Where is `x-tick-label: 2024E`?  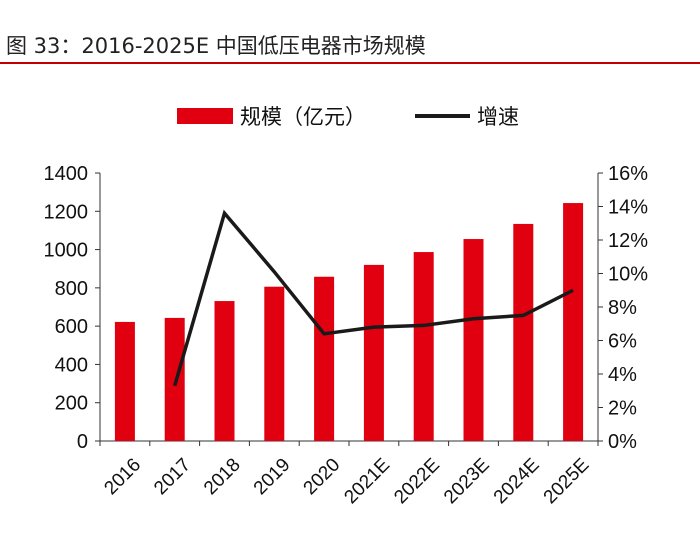
x-tick-label: 2024E is located at coordinates (517, 481).